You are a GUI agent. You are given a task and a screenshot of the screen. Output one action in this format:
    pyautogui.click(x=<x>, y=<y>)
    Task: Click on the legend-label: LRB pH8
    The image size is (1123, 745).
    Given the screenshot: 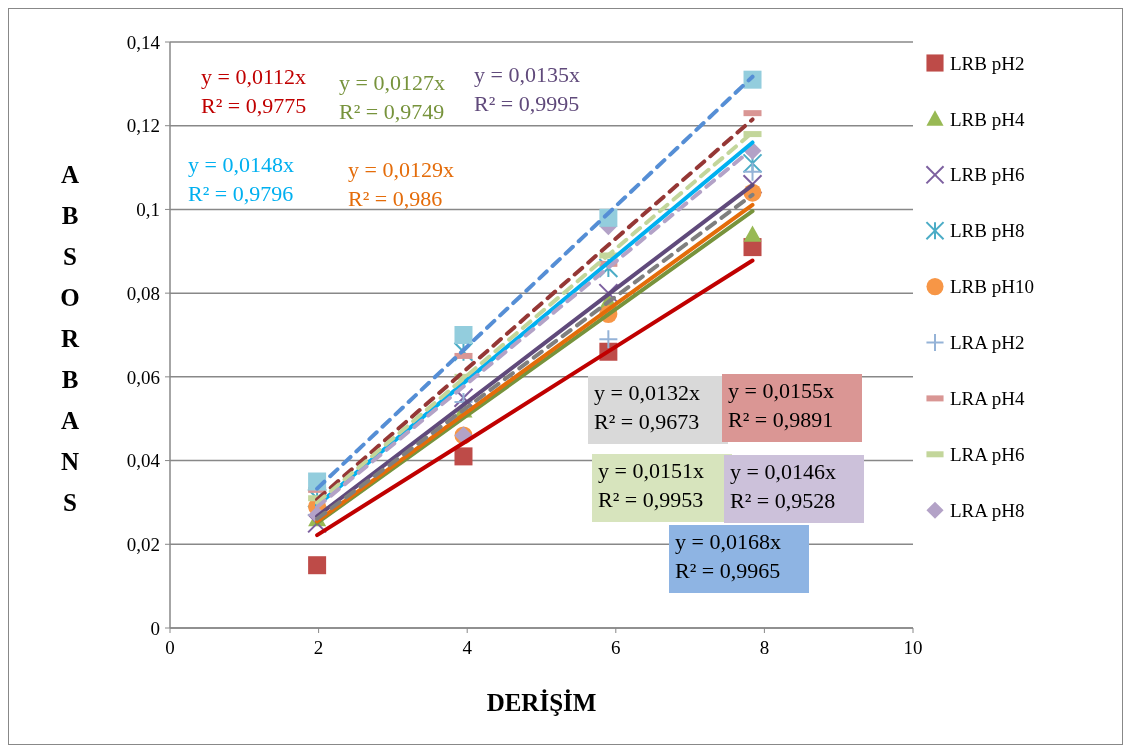 What is the action you would take?
    pyautogui.click(x=987, y=231)
    